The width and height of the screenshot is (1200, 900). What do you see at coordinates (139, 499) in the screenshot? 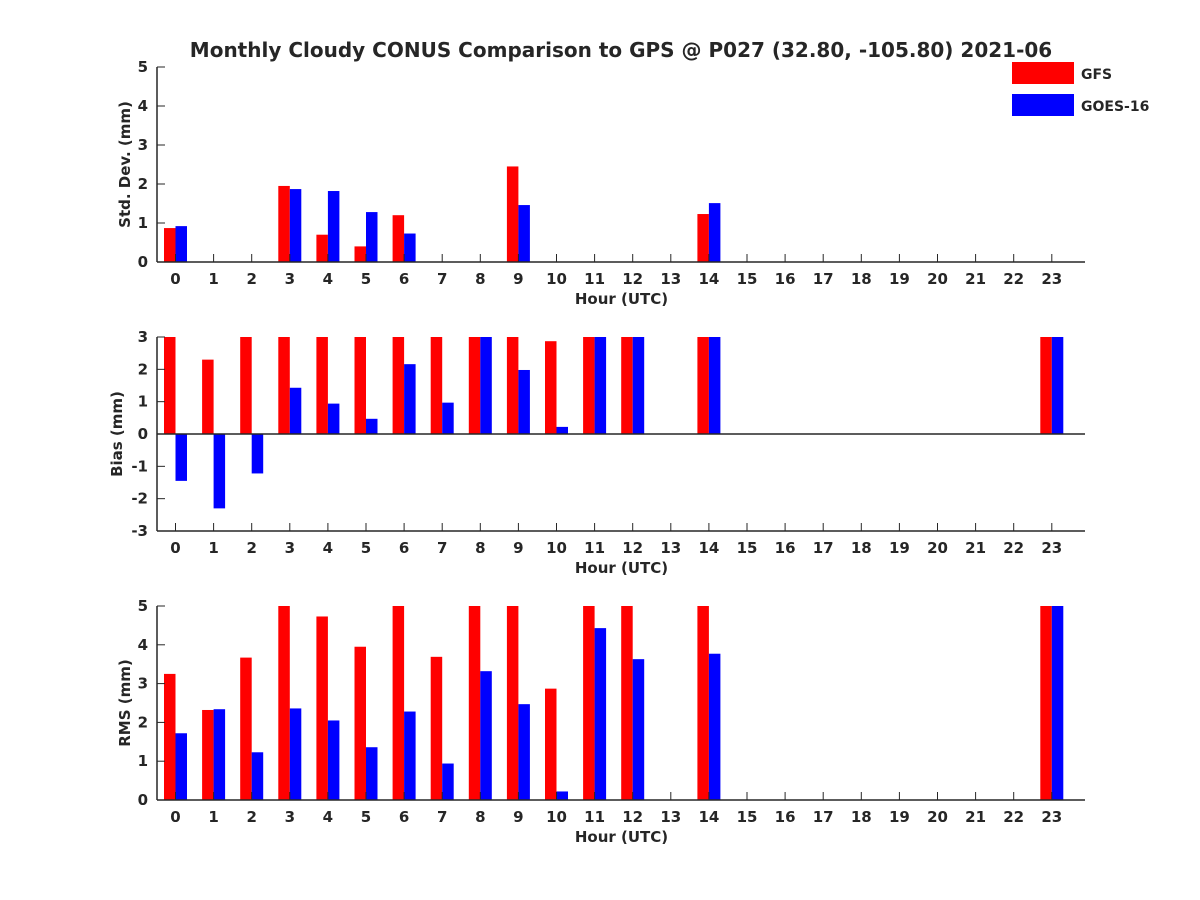
I see `y-tick-label: -2` at bounding box center [139, 499].